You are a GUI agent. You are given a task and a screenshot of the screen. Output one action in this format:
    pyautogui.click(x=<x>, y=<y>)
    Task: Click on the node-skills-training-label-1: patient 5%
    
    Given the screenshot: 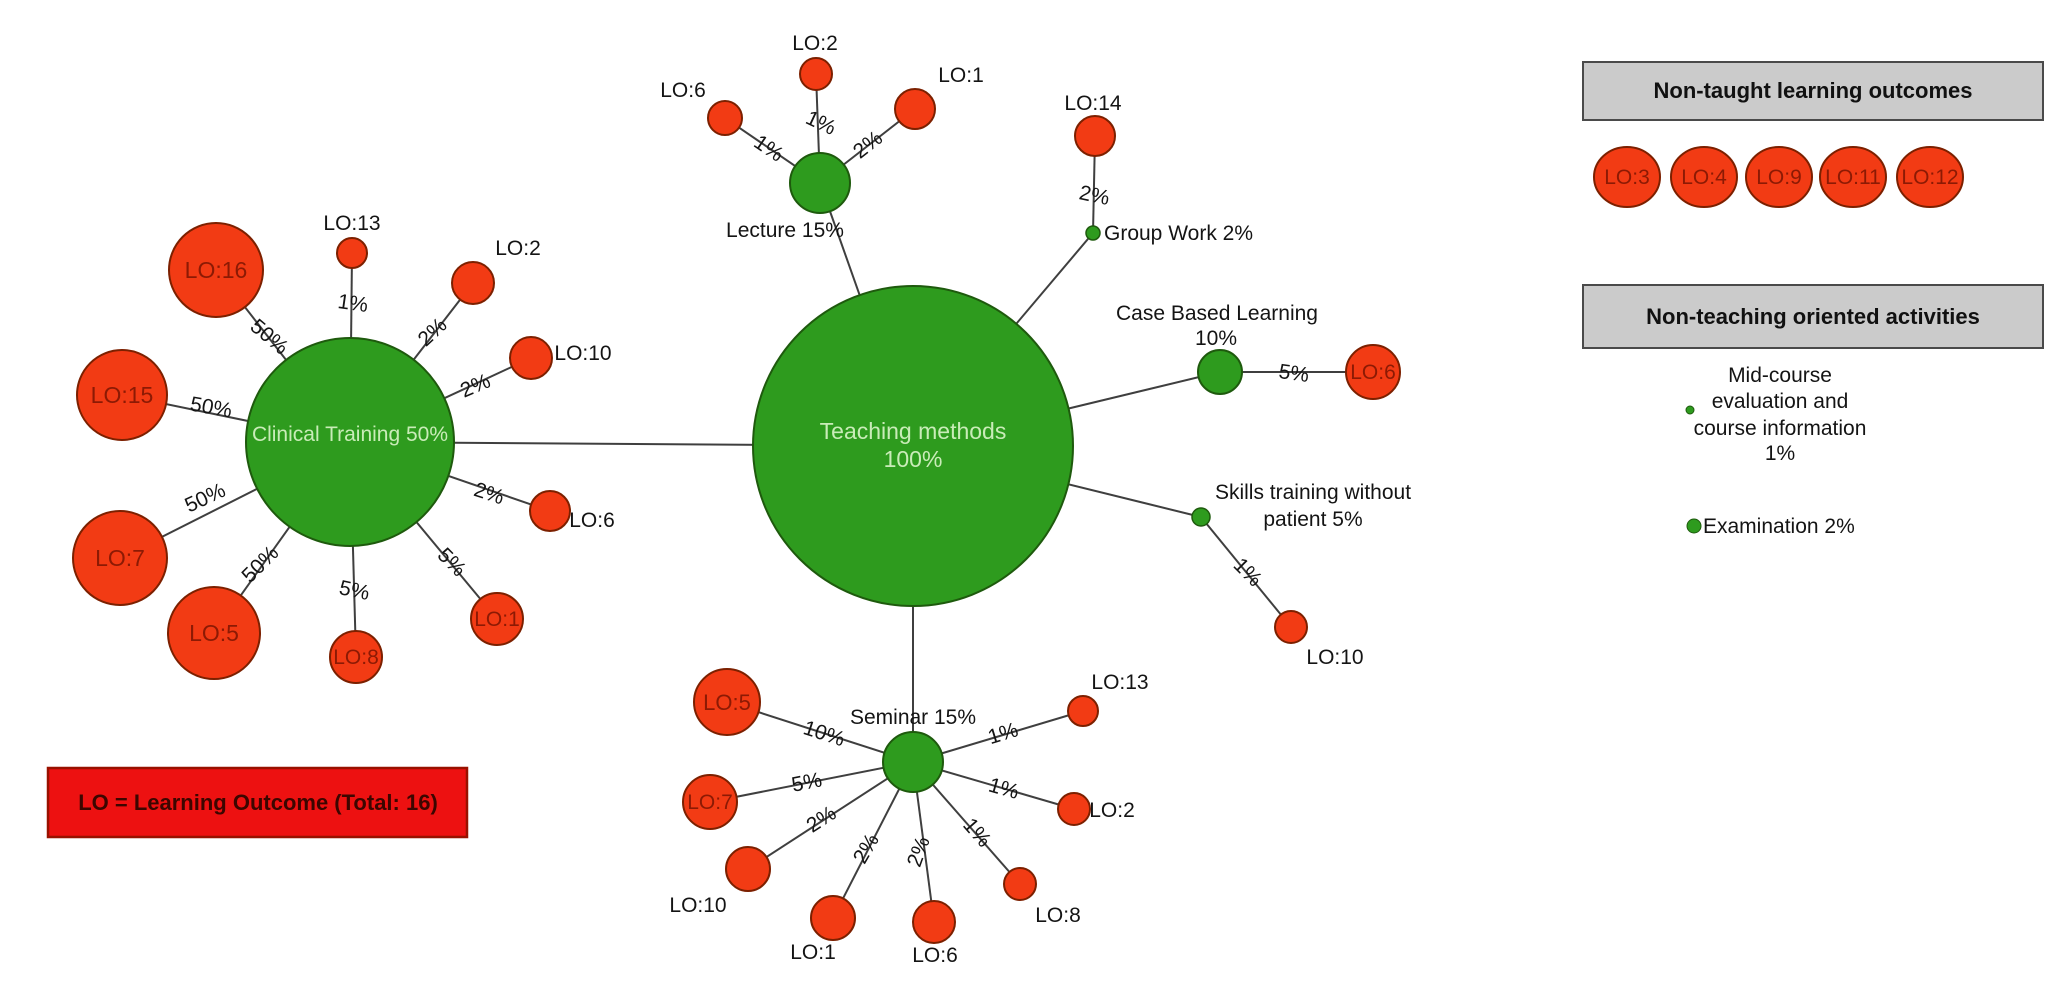 What is the action you would take?
    pyautogui.click(x=1312, y=519)
    